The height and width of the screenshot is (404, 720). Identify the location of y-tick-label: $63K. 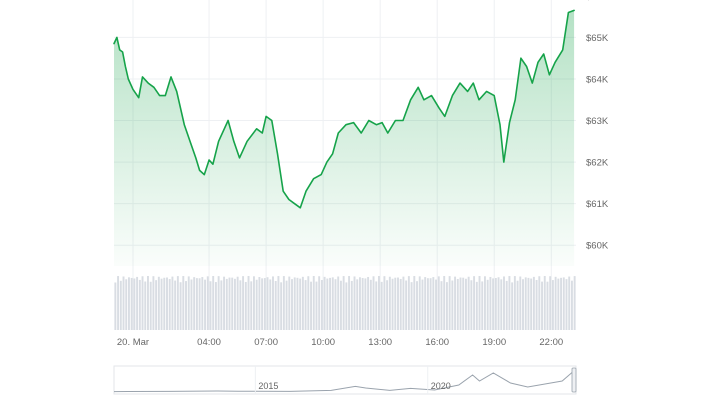
(597, 121).